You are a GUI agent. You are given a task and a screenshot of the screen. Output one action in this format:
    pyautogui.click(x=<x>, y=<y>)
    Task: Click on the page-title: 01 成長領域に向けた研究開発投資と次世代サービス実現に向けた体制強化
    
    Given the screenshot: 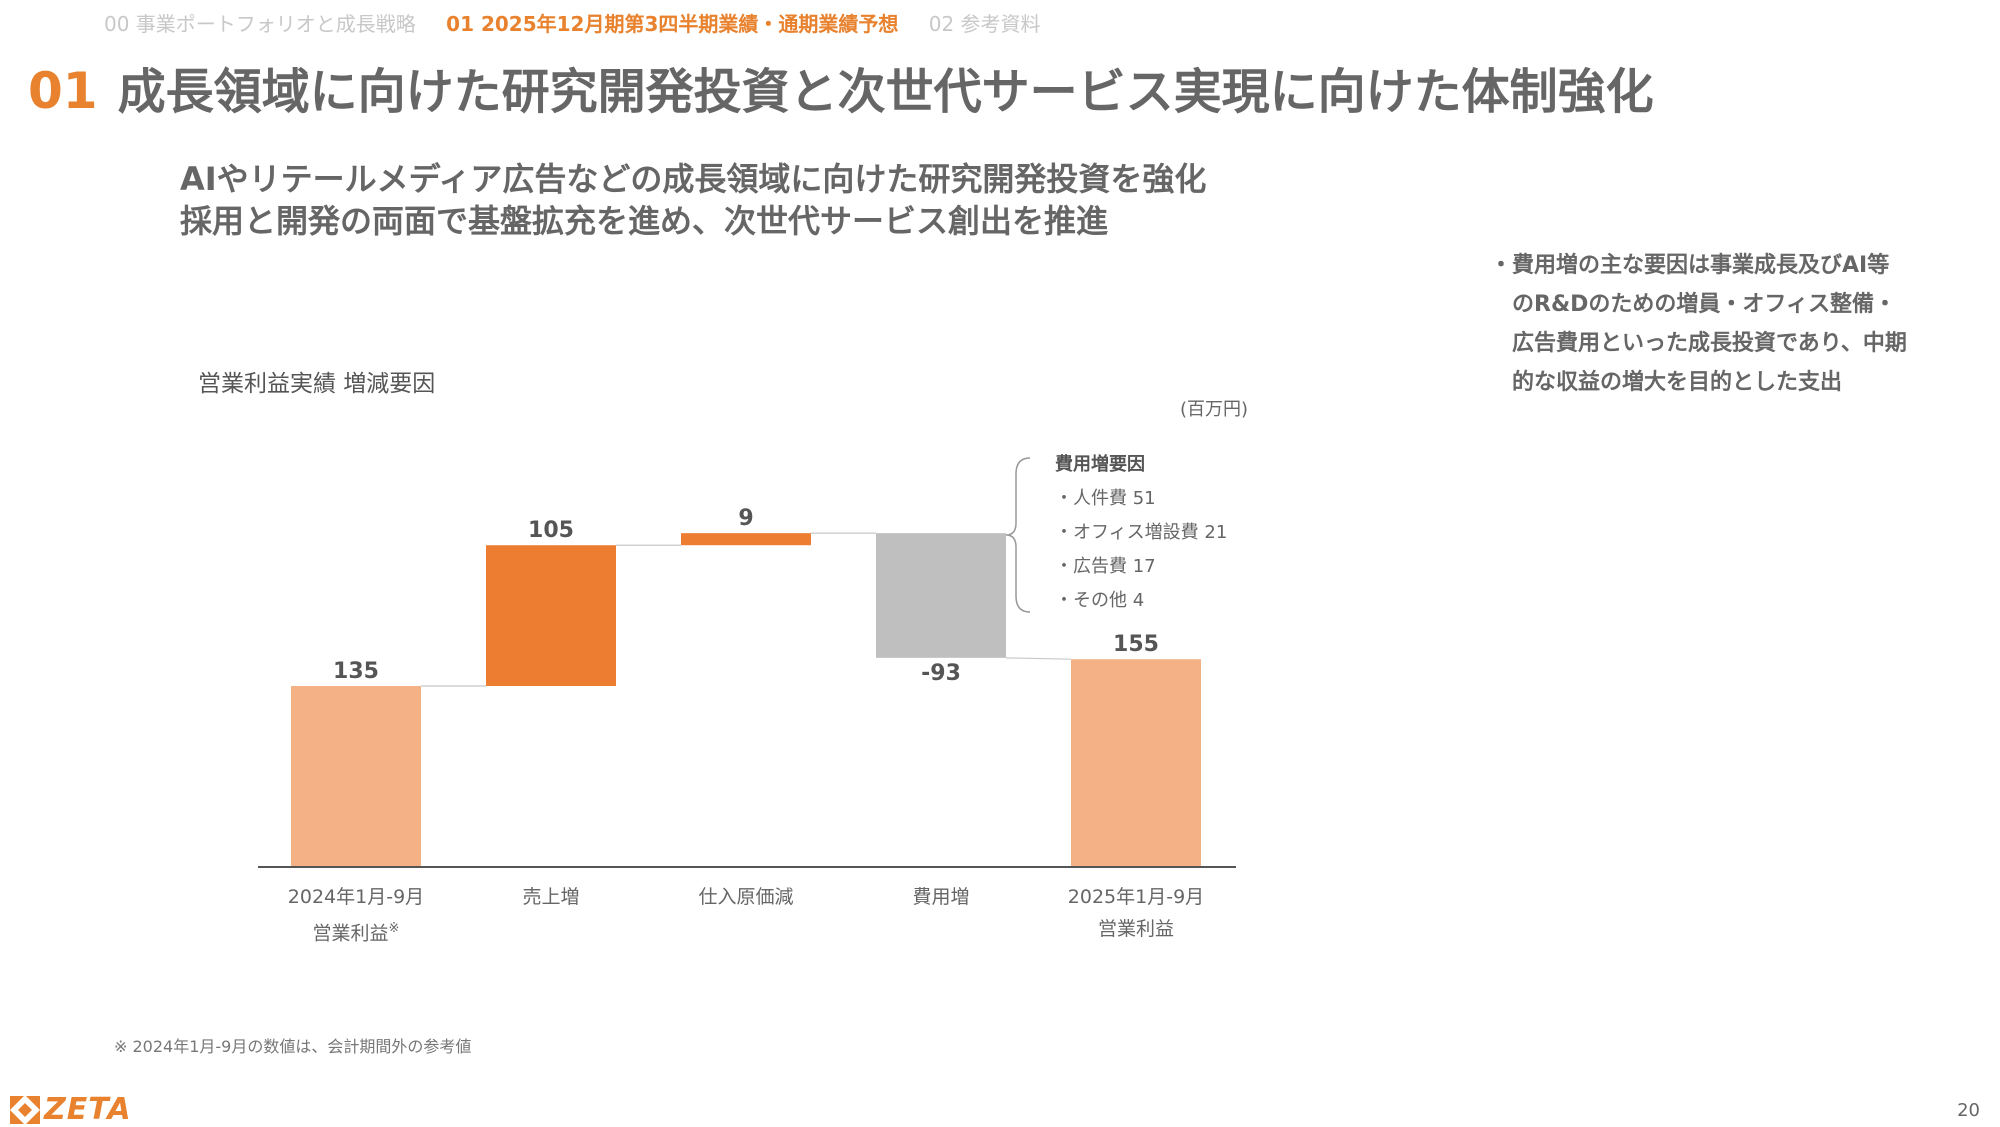 What is the action you would take?
    pyautogui.click(x=841, y=87)
    